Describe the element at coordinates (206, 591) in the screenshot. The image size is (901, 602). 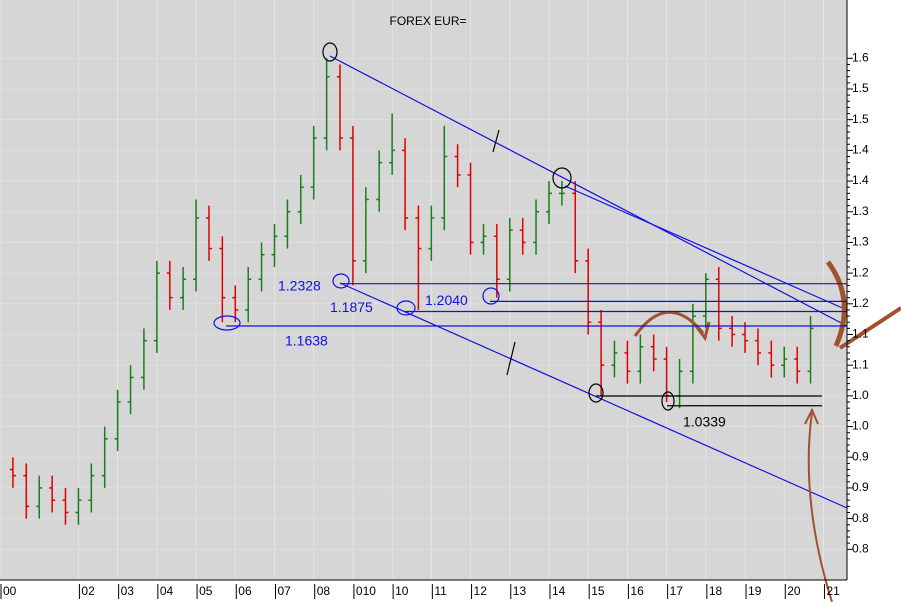
I see `x-tick-label: 05` at that location.